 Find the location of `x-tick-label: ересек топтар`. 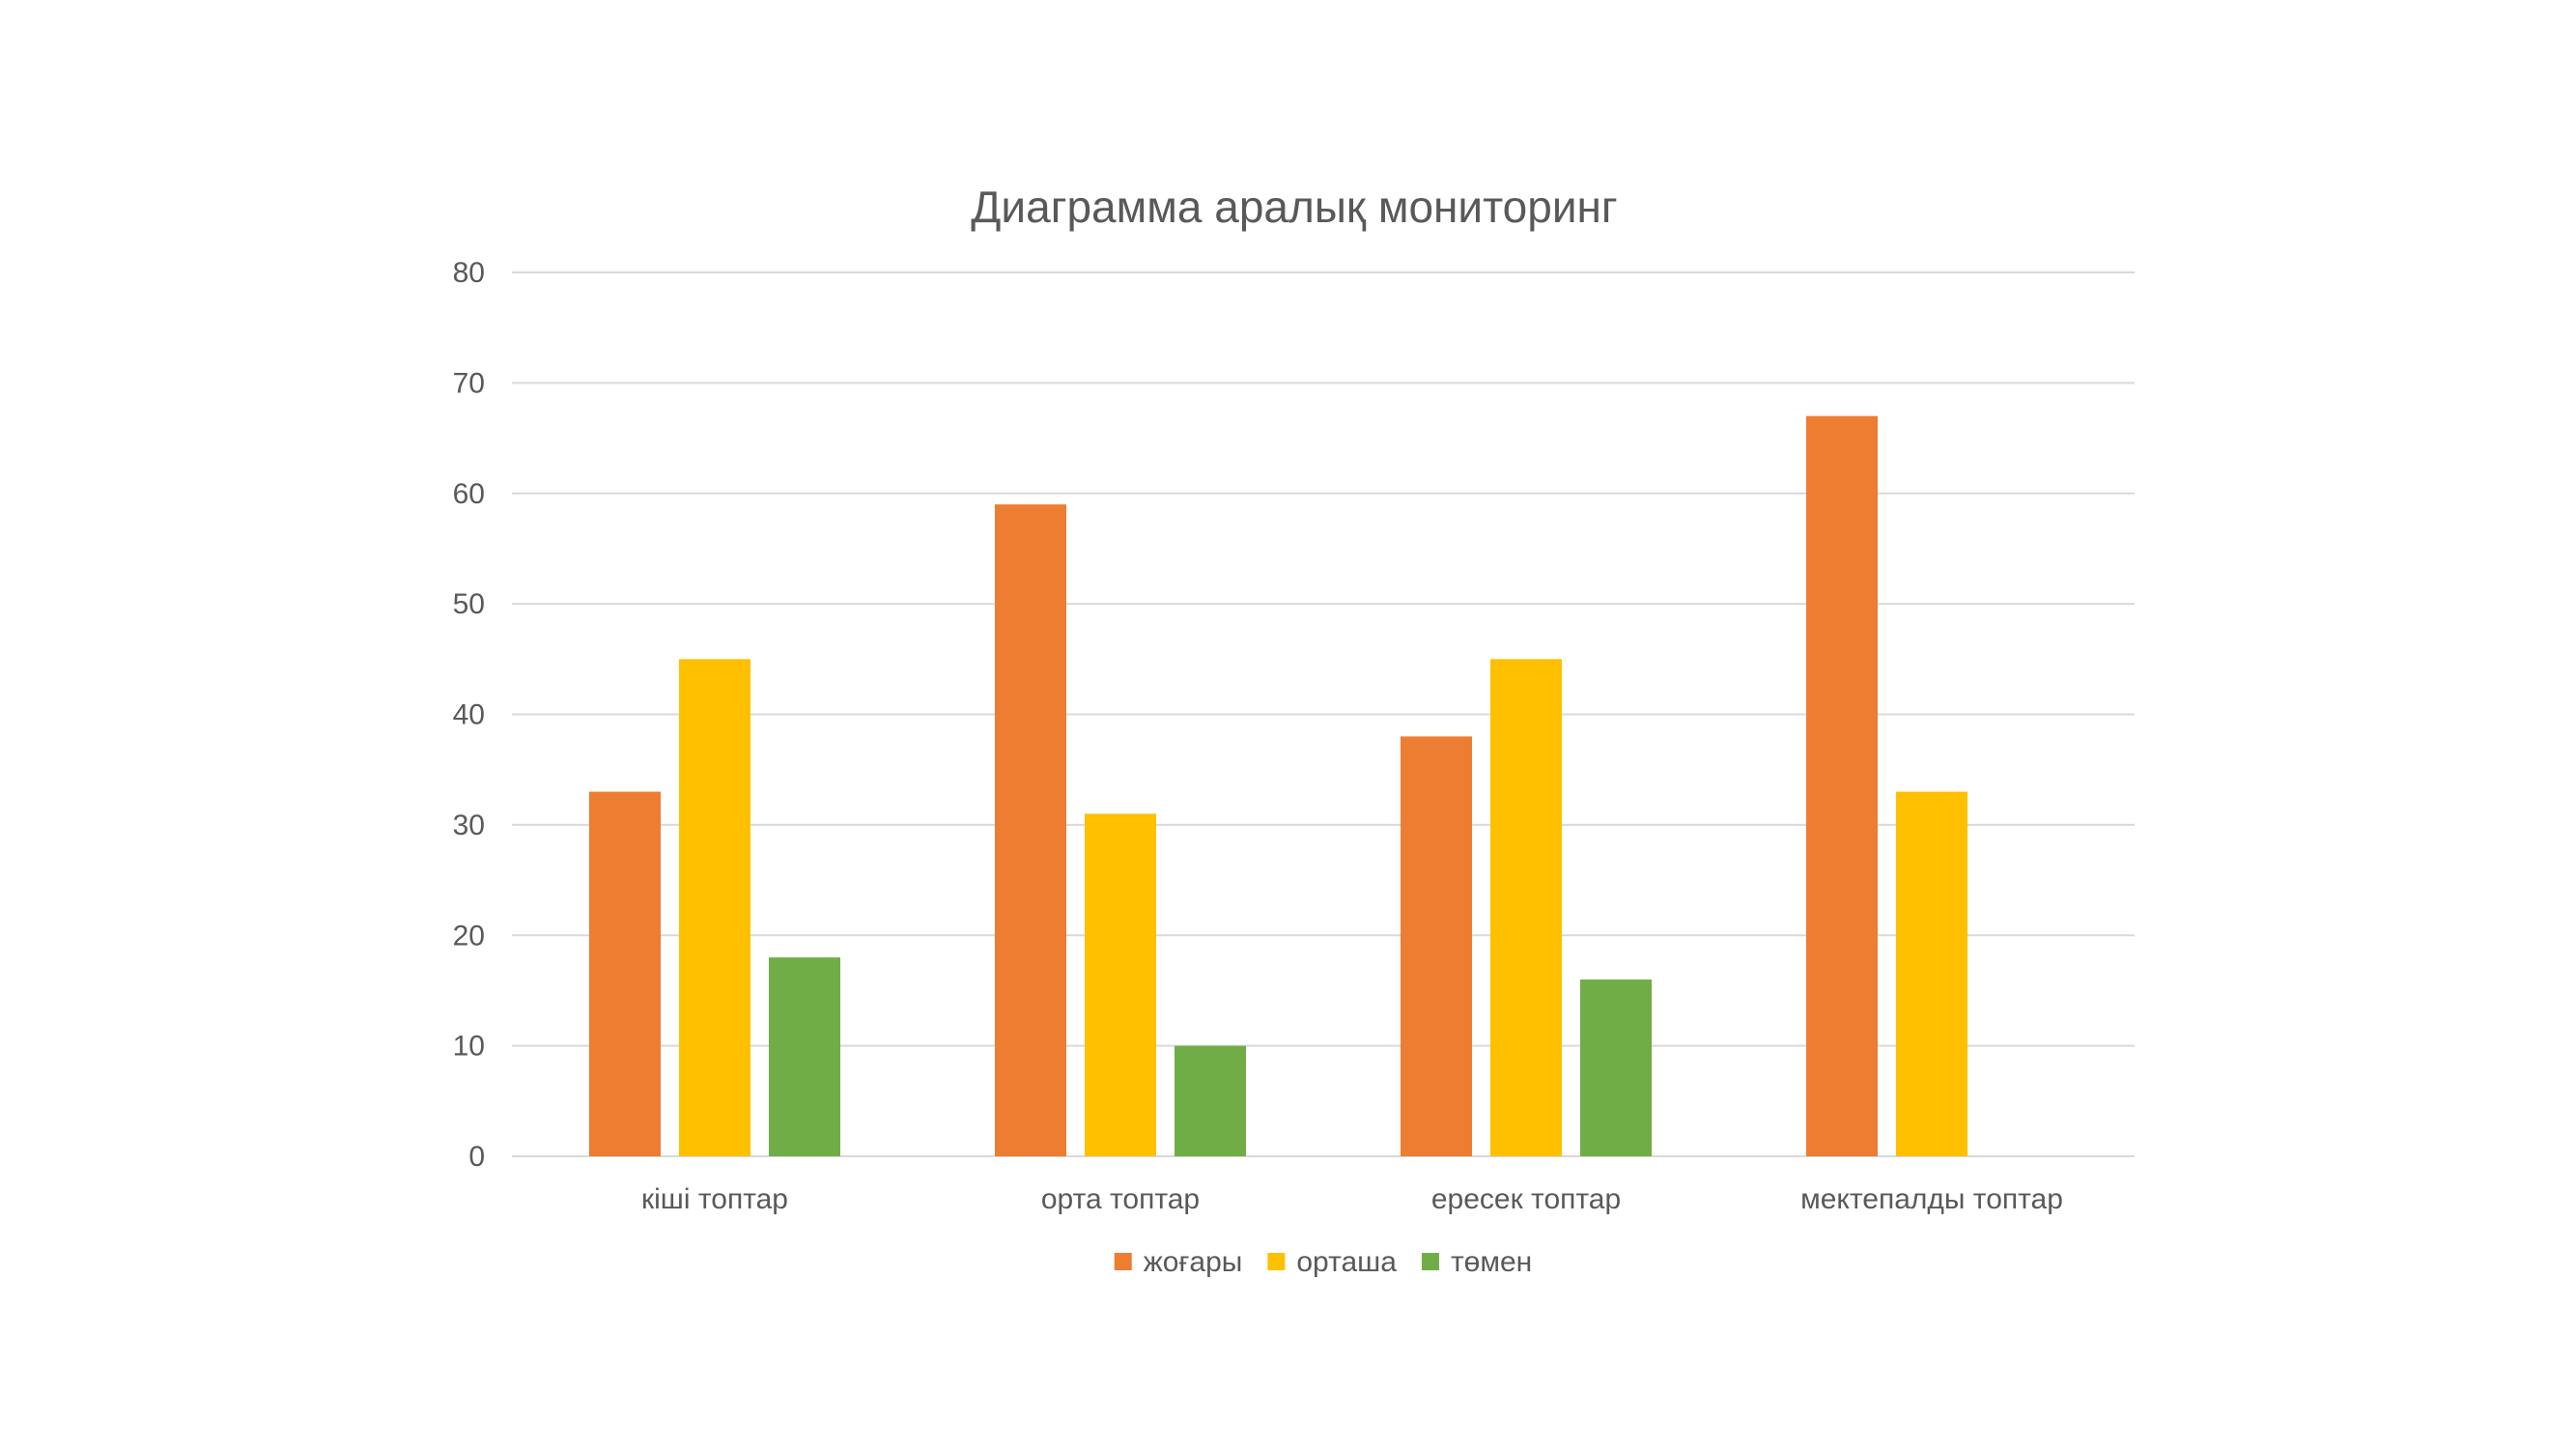

x-tick-label: ересек топтар is located at coordinates (1526, 1199).